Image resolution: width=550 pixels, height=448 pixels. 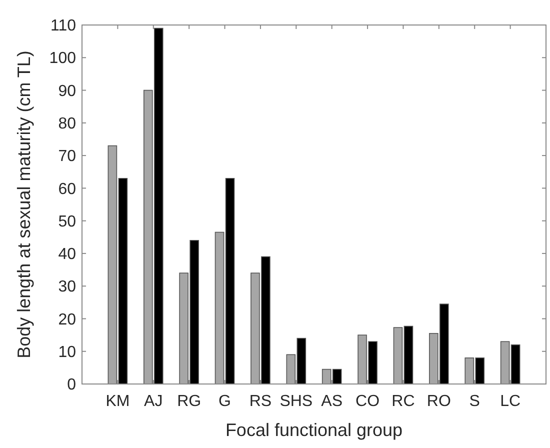 I want to click on y-tick-label: 110, so click(x=63, y=26).